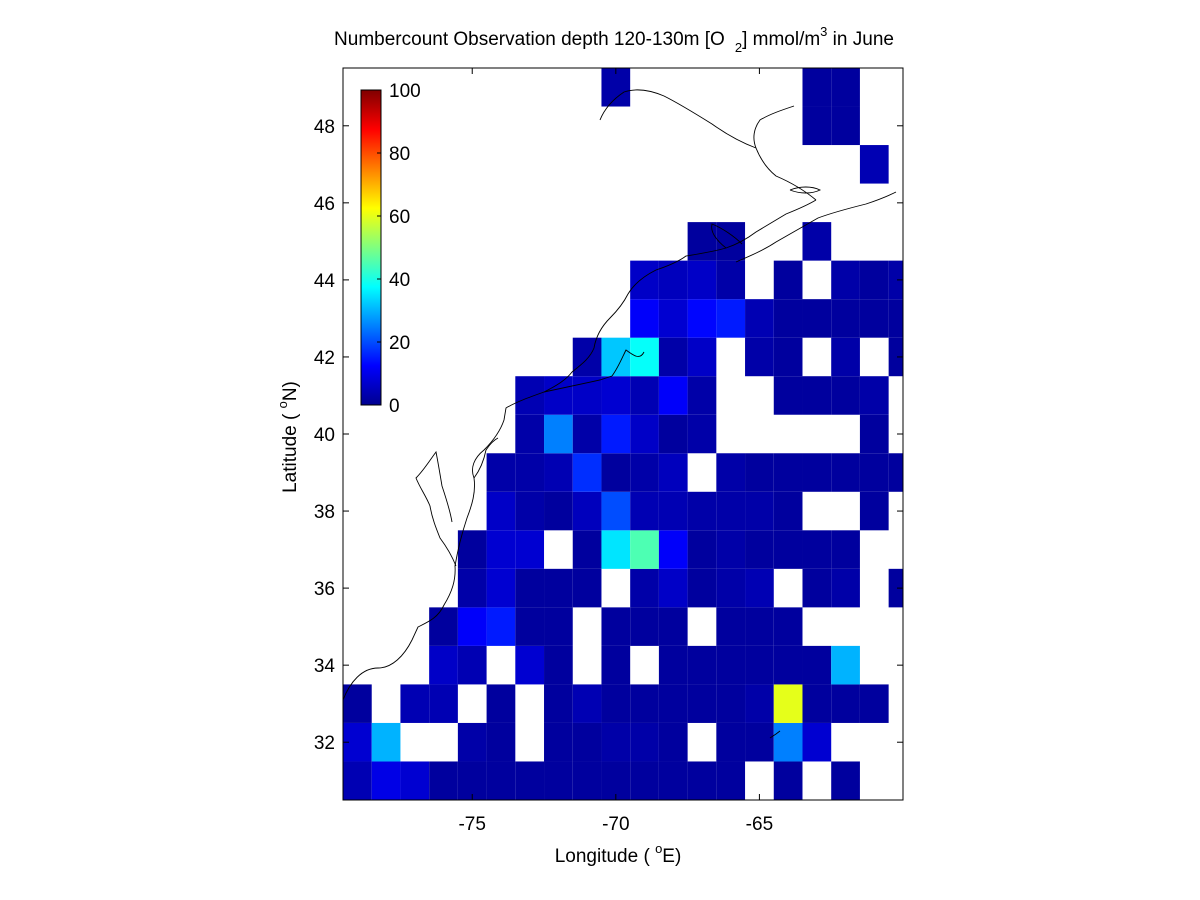 The image size is (1200, 900). Describe the element at coordinates (618, 854) in the screenshot. I see `x-axis-label: Longitude ( oE)` at that location.